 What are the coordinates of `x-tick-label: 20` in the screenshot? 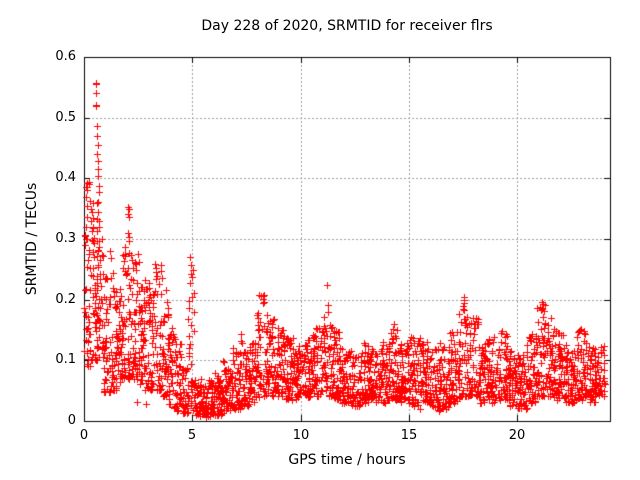 It's located at (517, 435).